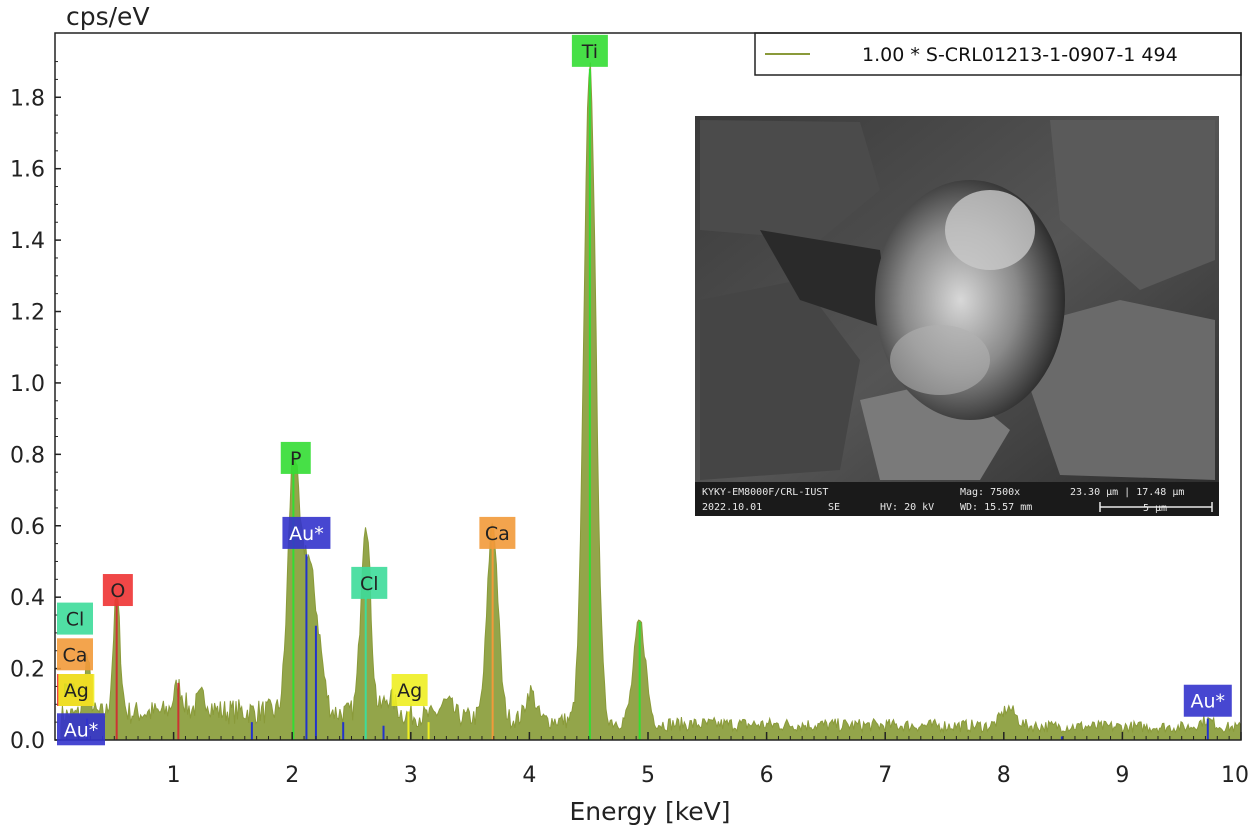 Image resolution: width=1250 pixels, height=831 pixels. I want to click on peak-label-text: O, so click(117, 591).